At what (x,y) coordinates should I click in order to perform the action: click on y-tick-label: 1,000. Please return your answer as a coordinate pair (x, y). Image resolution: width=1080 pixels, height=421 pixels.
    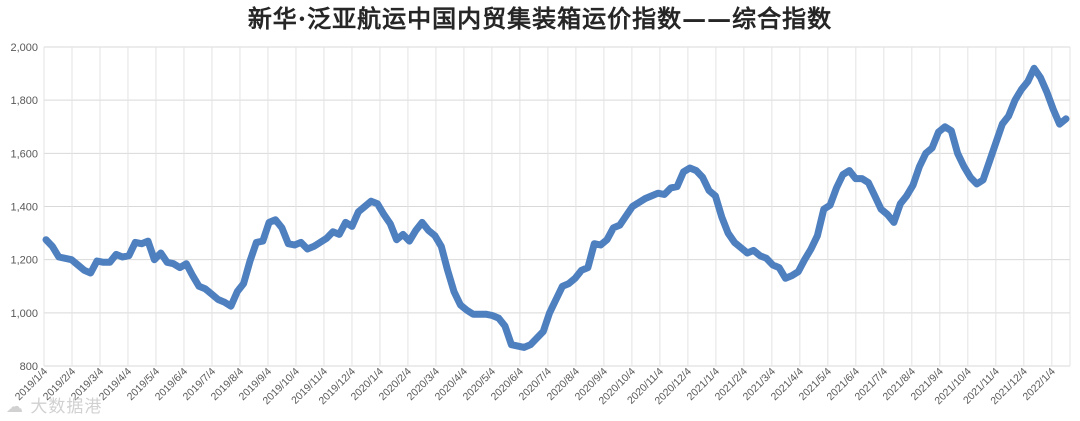
    Looking at the image, I should click on (24, 314).